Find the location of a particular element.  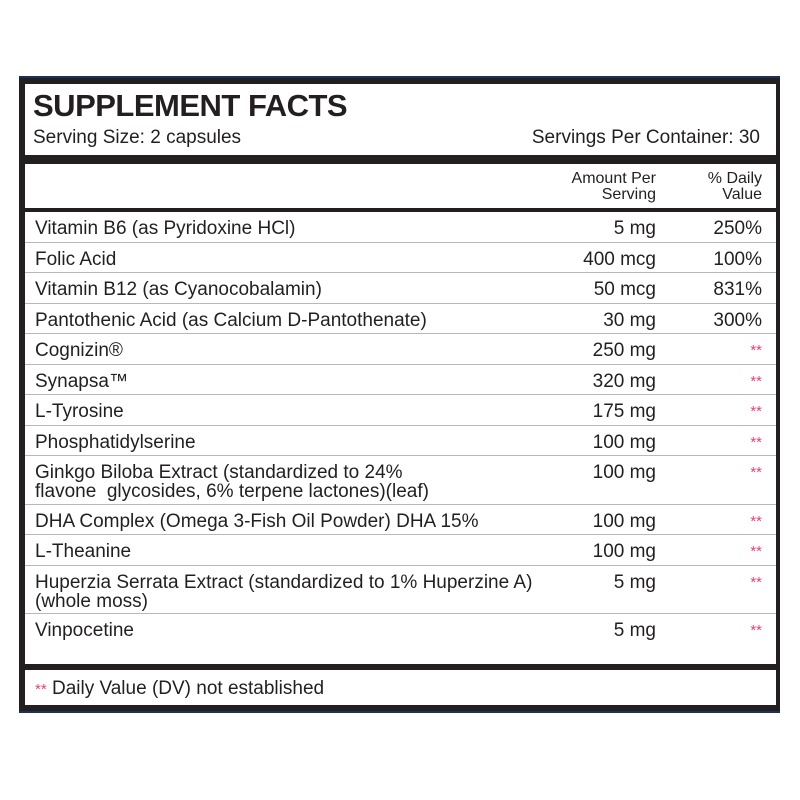

table-row: Vinpocetine 5 mg ** is located at coordinates (400, 629).